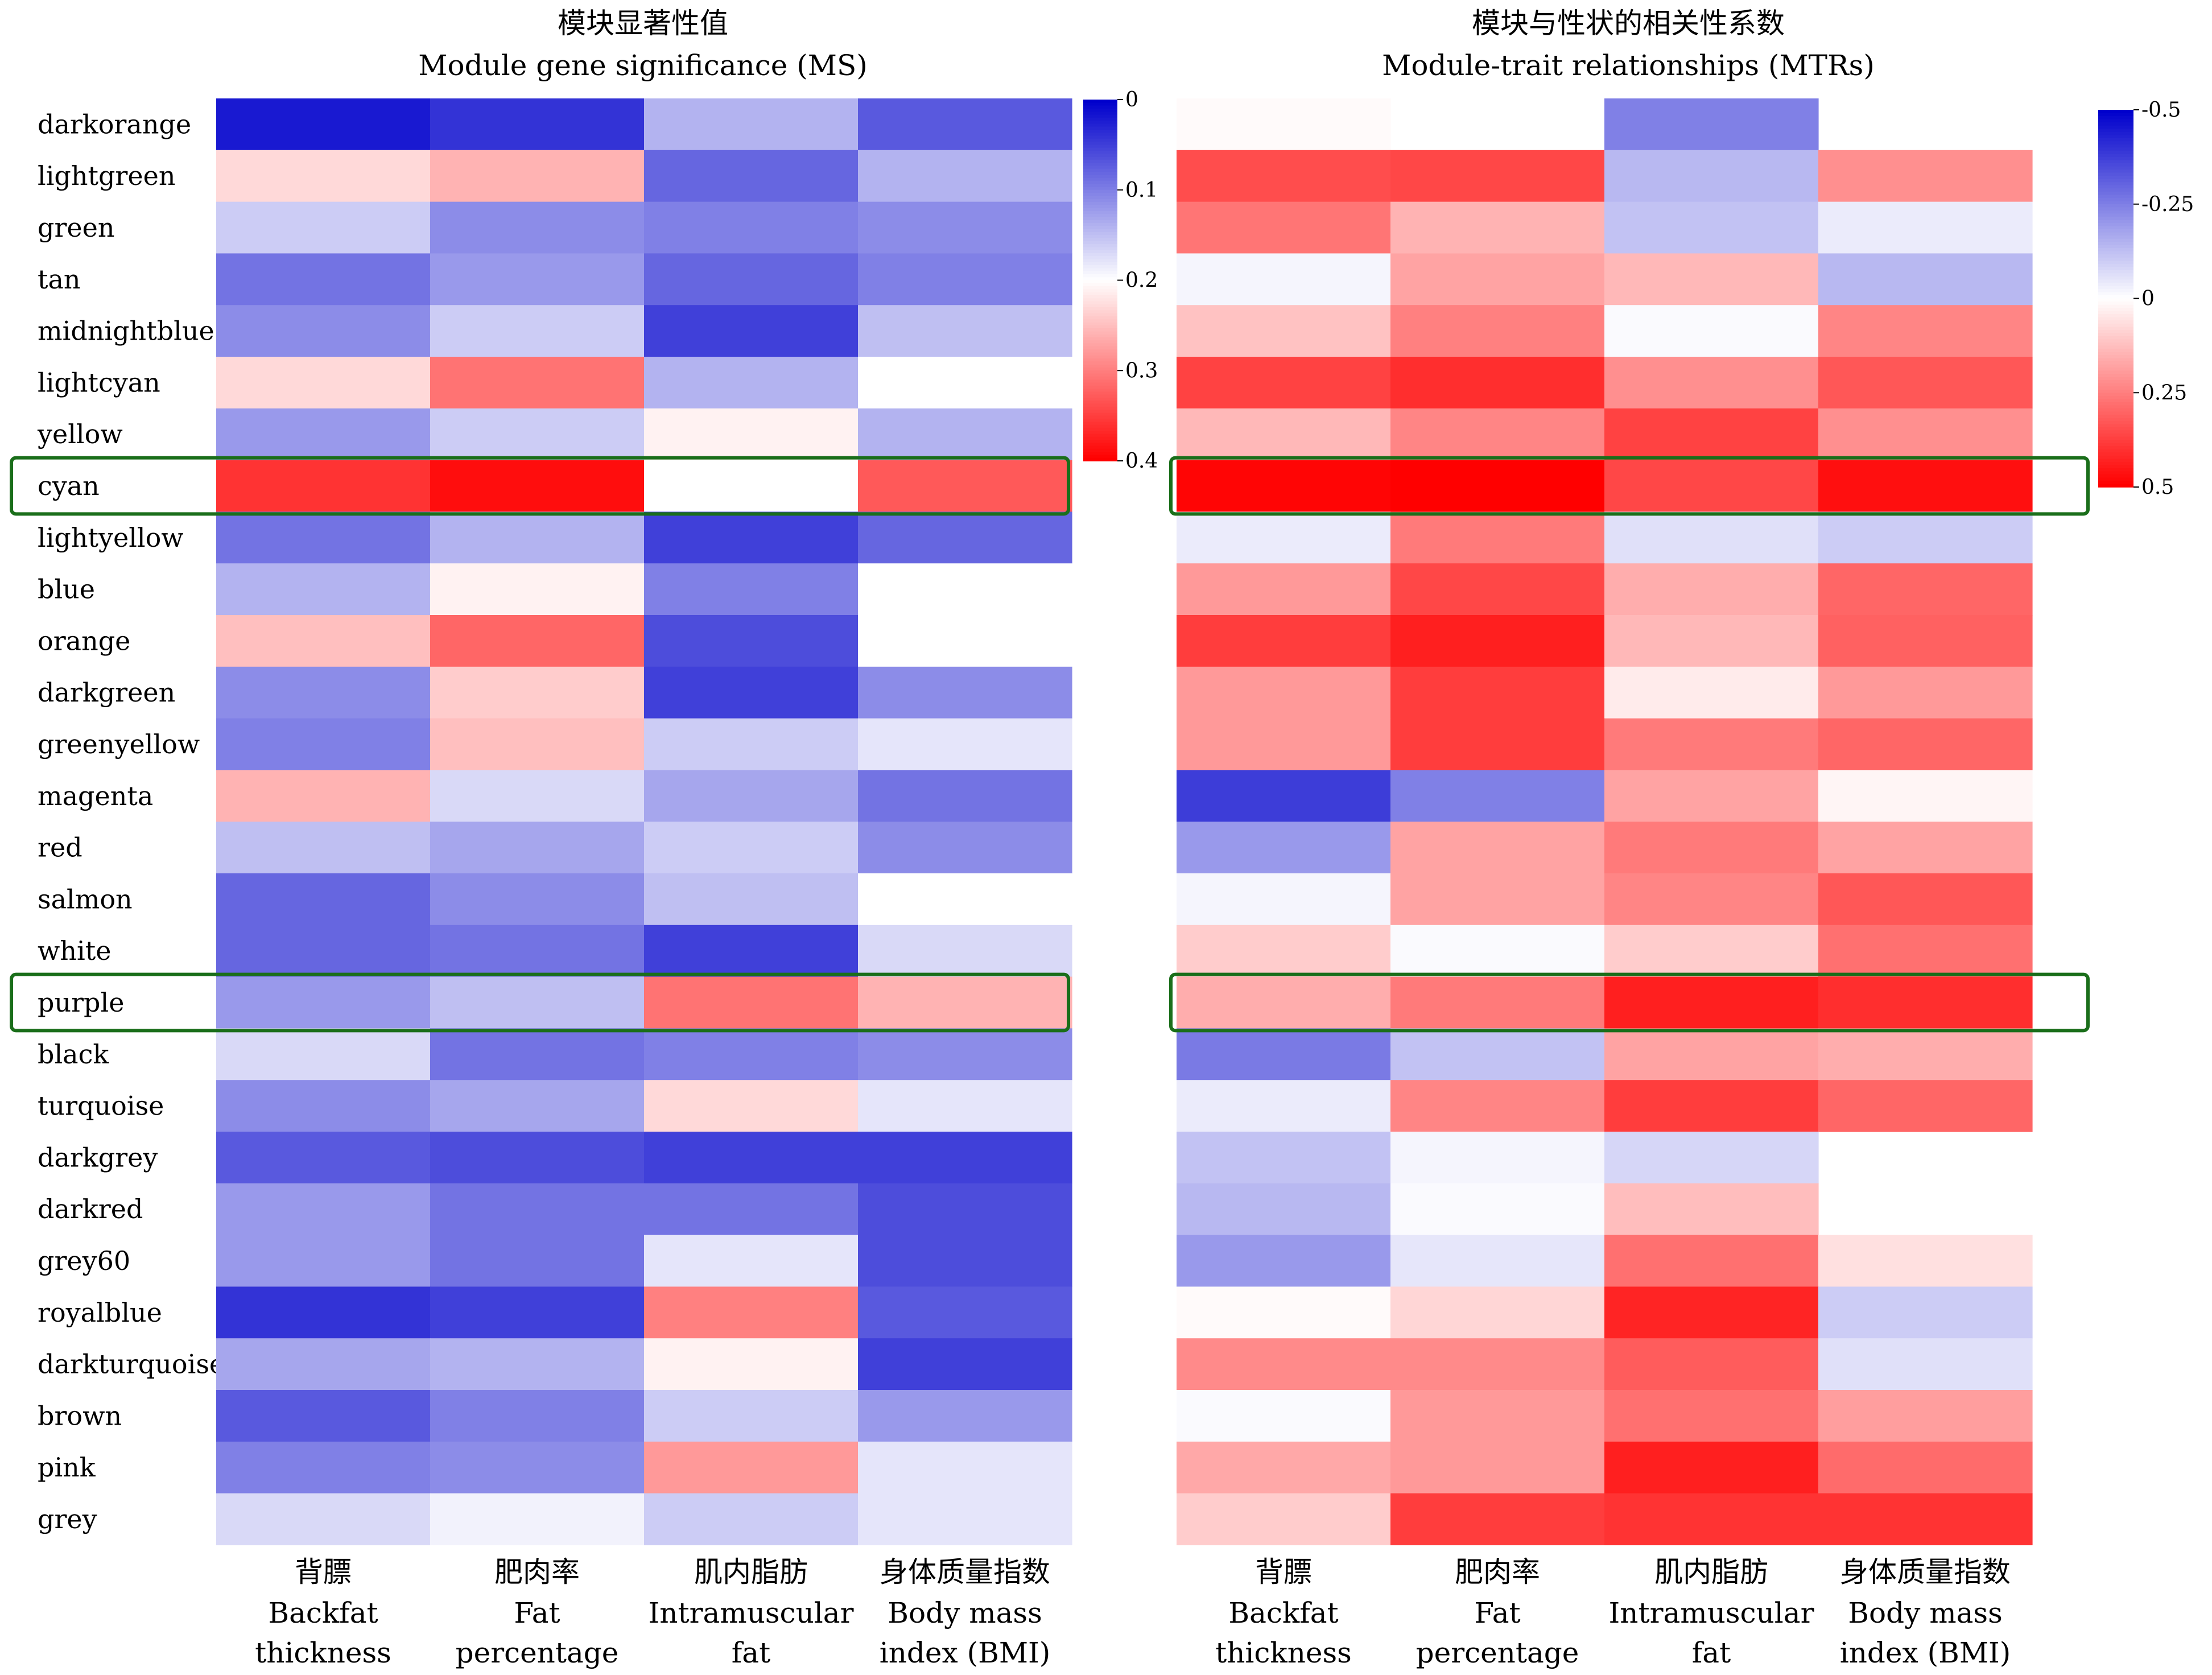  I want to click on module-label-turquoise: turquoise, so click(101, 1106).